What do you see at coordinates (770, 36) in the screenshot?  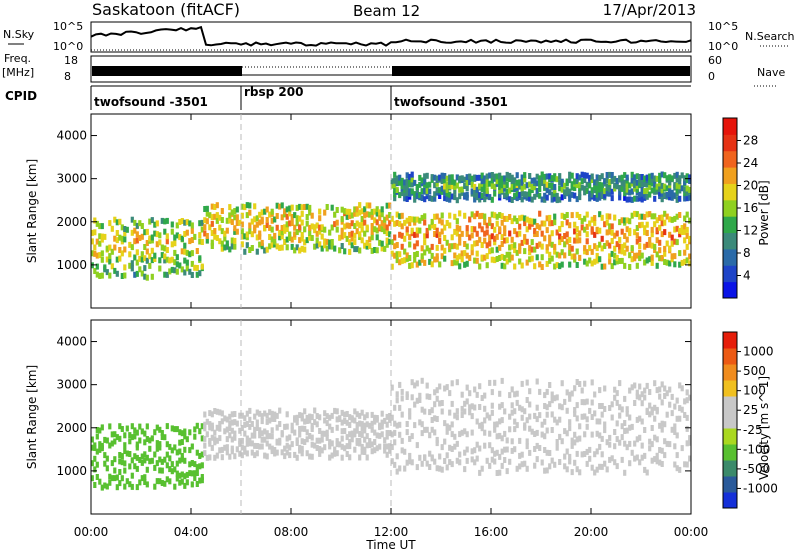 I see `nsearch-label: N.Search` at bounding box center [770, 36].